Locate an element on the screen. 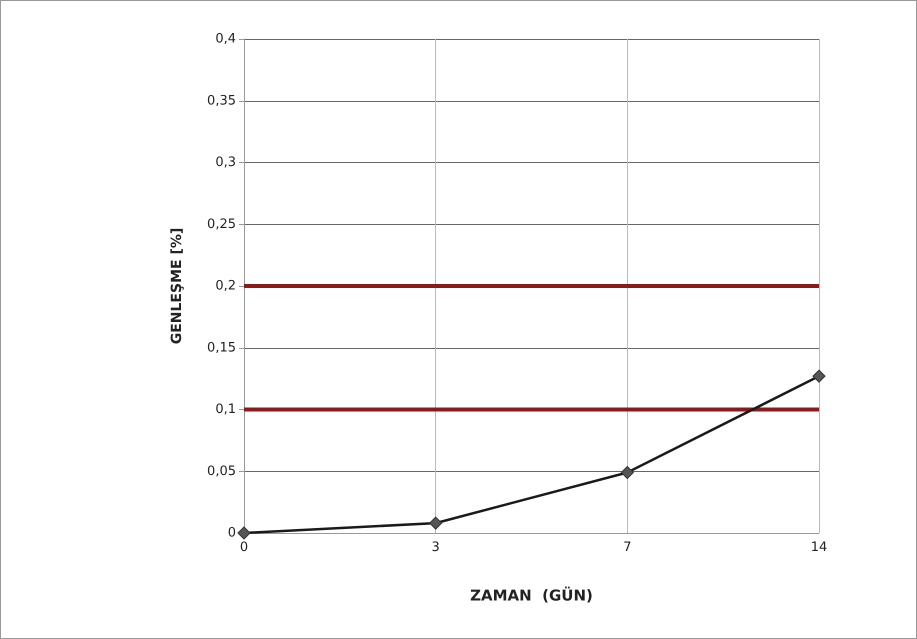 This screenshot has width=917, height=639. y-tick-label: 0,05 is located at coordinates (221, 471).